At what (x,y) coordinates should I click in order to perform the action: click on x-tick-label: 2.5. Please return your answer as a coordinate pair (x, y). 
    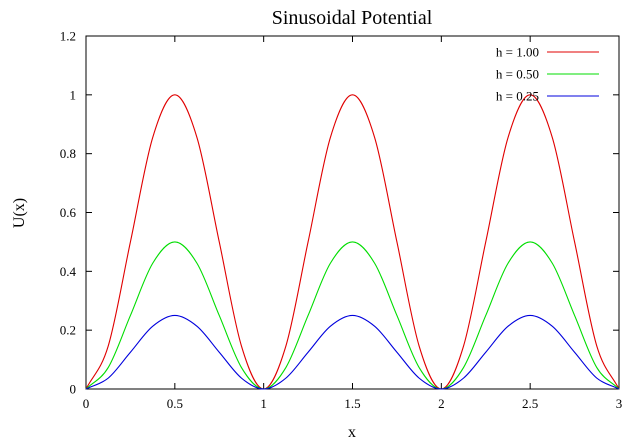
    Looking at the image, I should click on (530, 403).